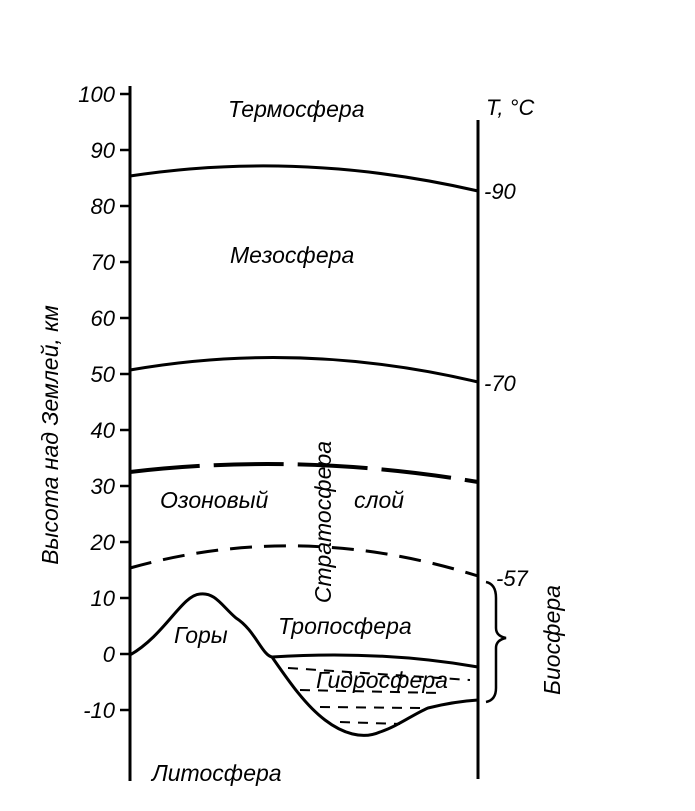 The width and height of the screenshot is (695, 811). I want to click on label-thermosphere: Термосфера, so click(296, 109).